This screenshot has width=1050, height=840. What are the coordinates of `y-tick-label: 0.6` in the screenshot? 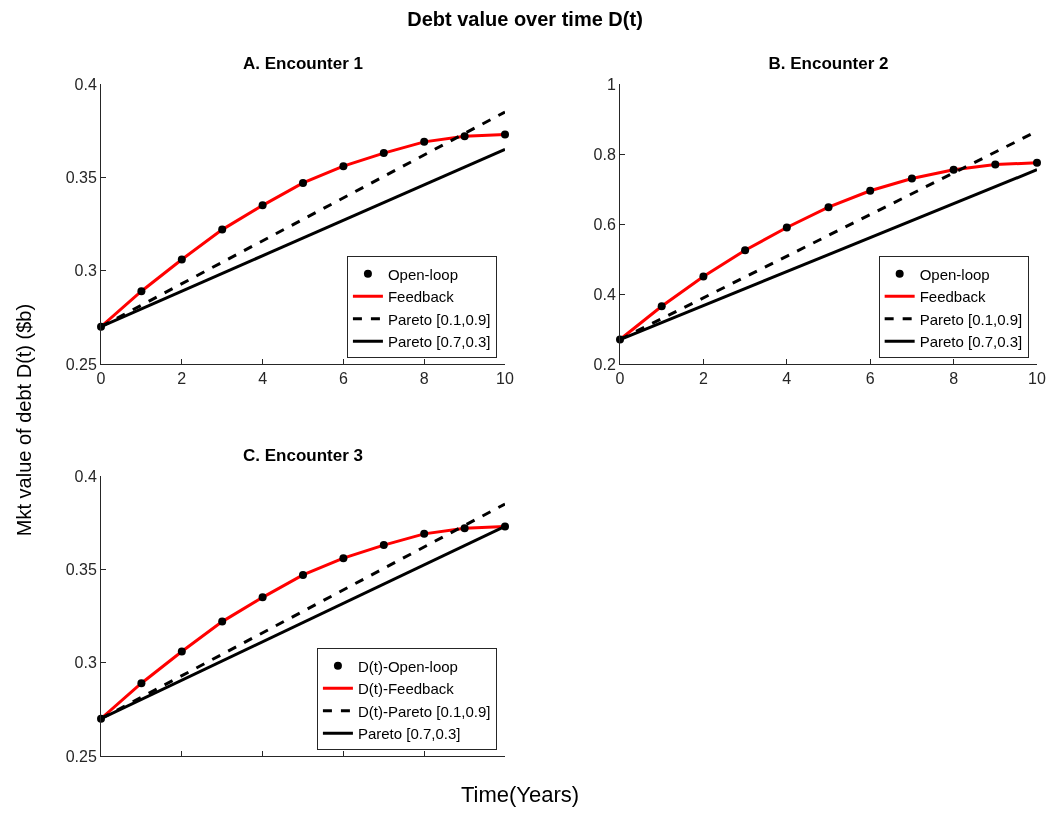 It's located at (604, 224).